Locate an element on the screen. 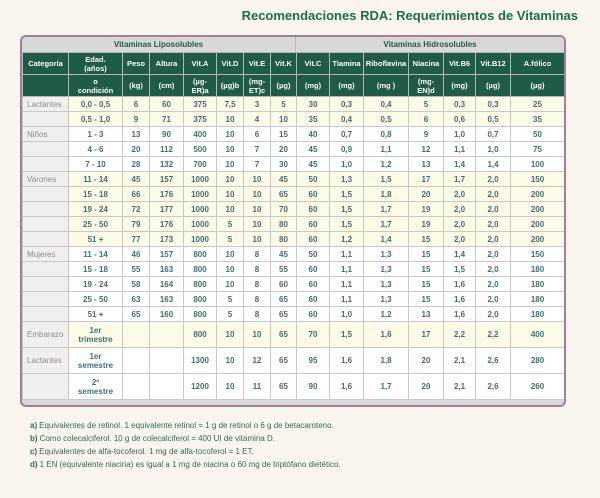  value-cell: 132 is located at coordinates (166, 164).